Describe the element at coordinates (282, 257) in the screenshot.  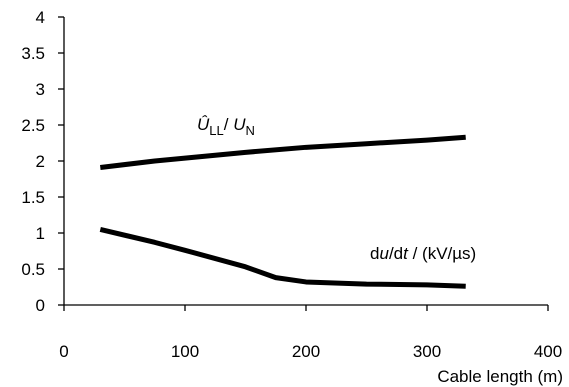
I see `series-line-dudt` at that location.